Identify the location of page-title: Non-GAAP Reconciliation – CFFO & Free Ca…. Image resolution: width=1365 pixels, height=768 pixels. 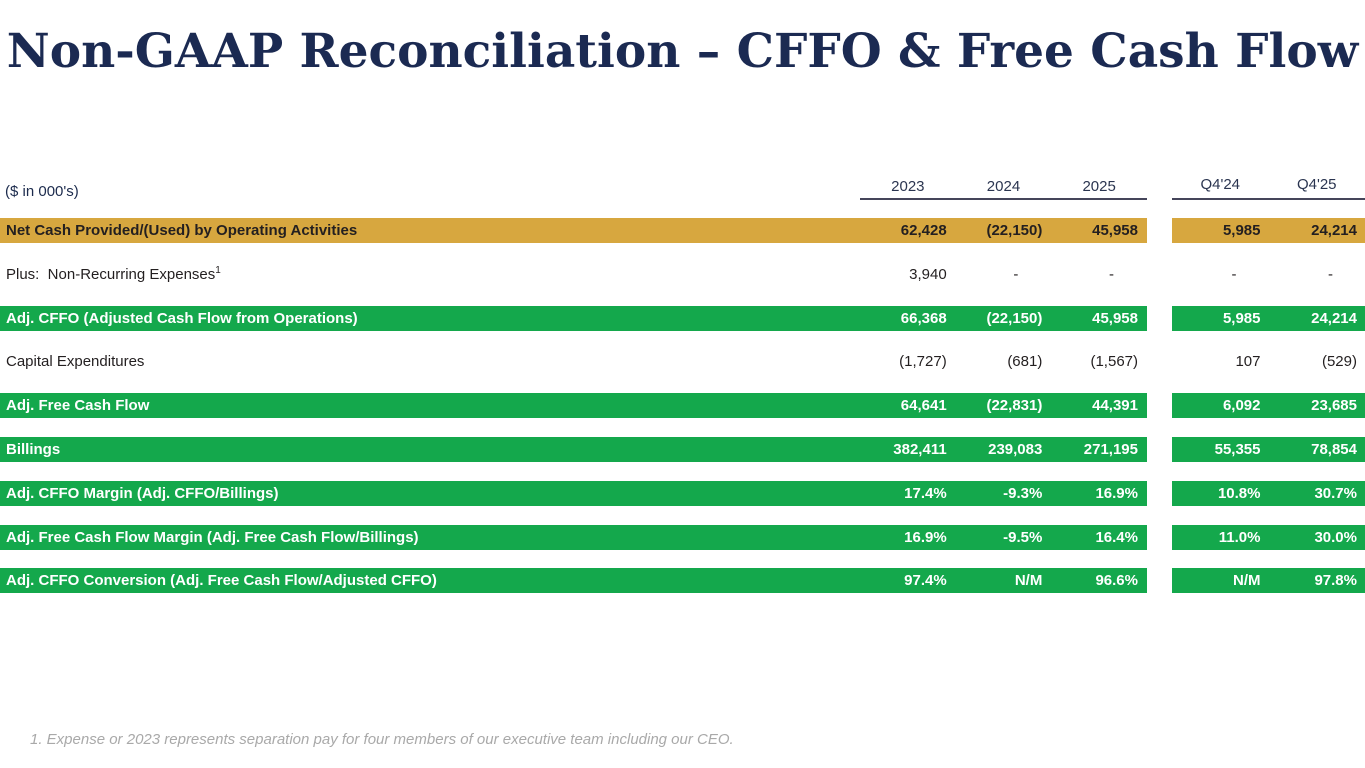
(682, 51).